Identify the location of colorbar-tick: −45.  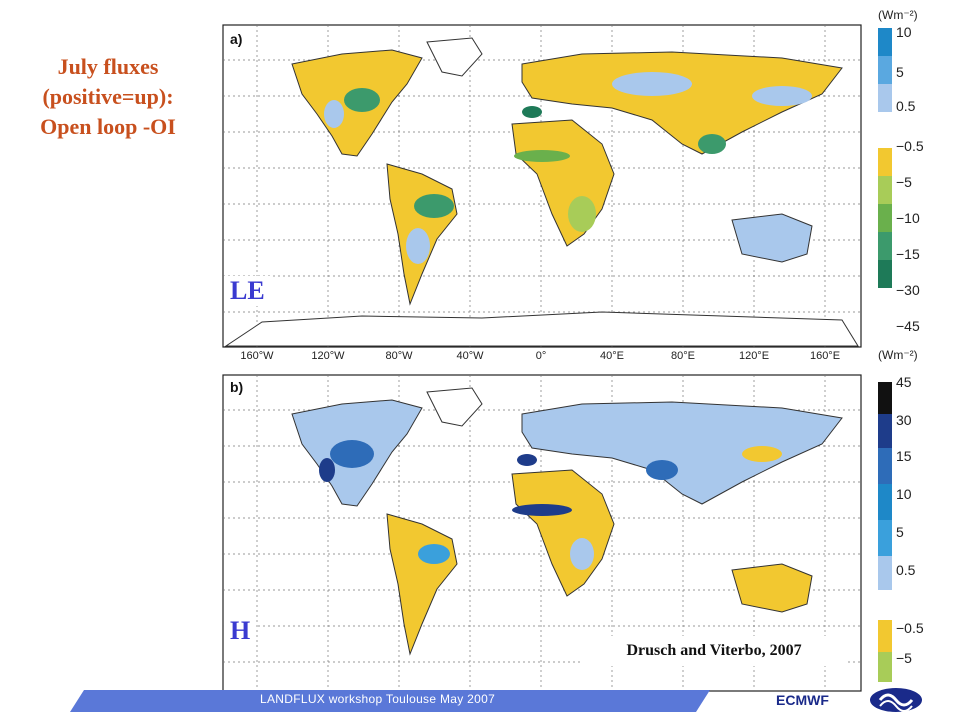
(908, 326).